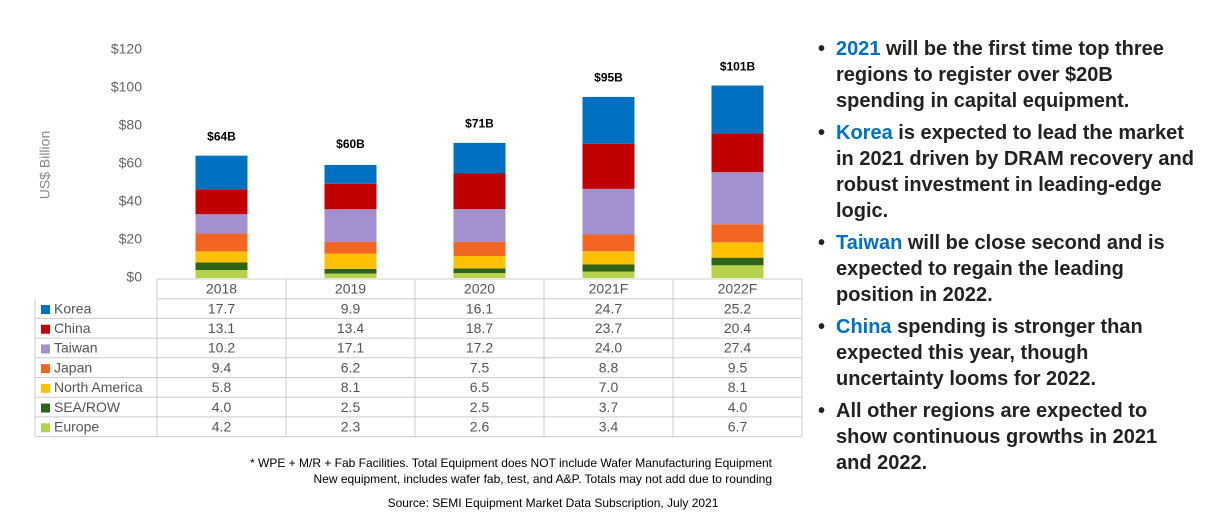 The height and width of the screenshot is (519, 1206). What do you see at coordinates (73, 308) in the screenshot?
I see `legend-label: Korea` at bounding box center [73, 308].